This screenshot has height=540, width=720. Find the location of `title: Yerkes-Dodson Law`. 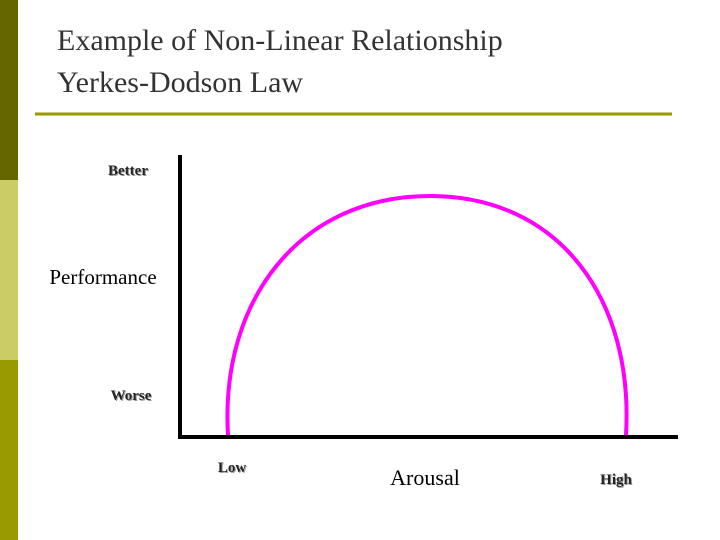

title: Yerkes-Dodson Law is located at coordinates (180, 82).